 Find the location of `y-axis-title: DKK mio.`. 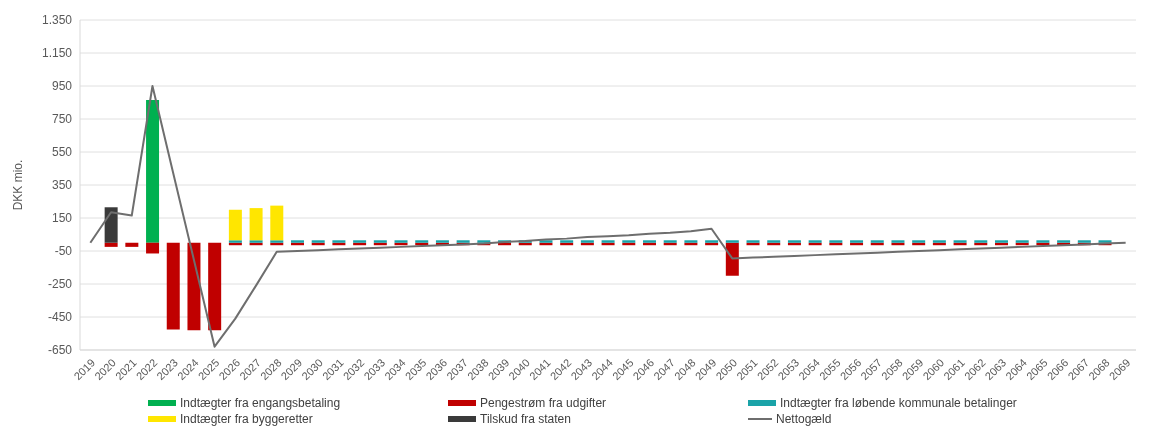

y-axis-title: DKK mio. is located at coordinates (18, 185).